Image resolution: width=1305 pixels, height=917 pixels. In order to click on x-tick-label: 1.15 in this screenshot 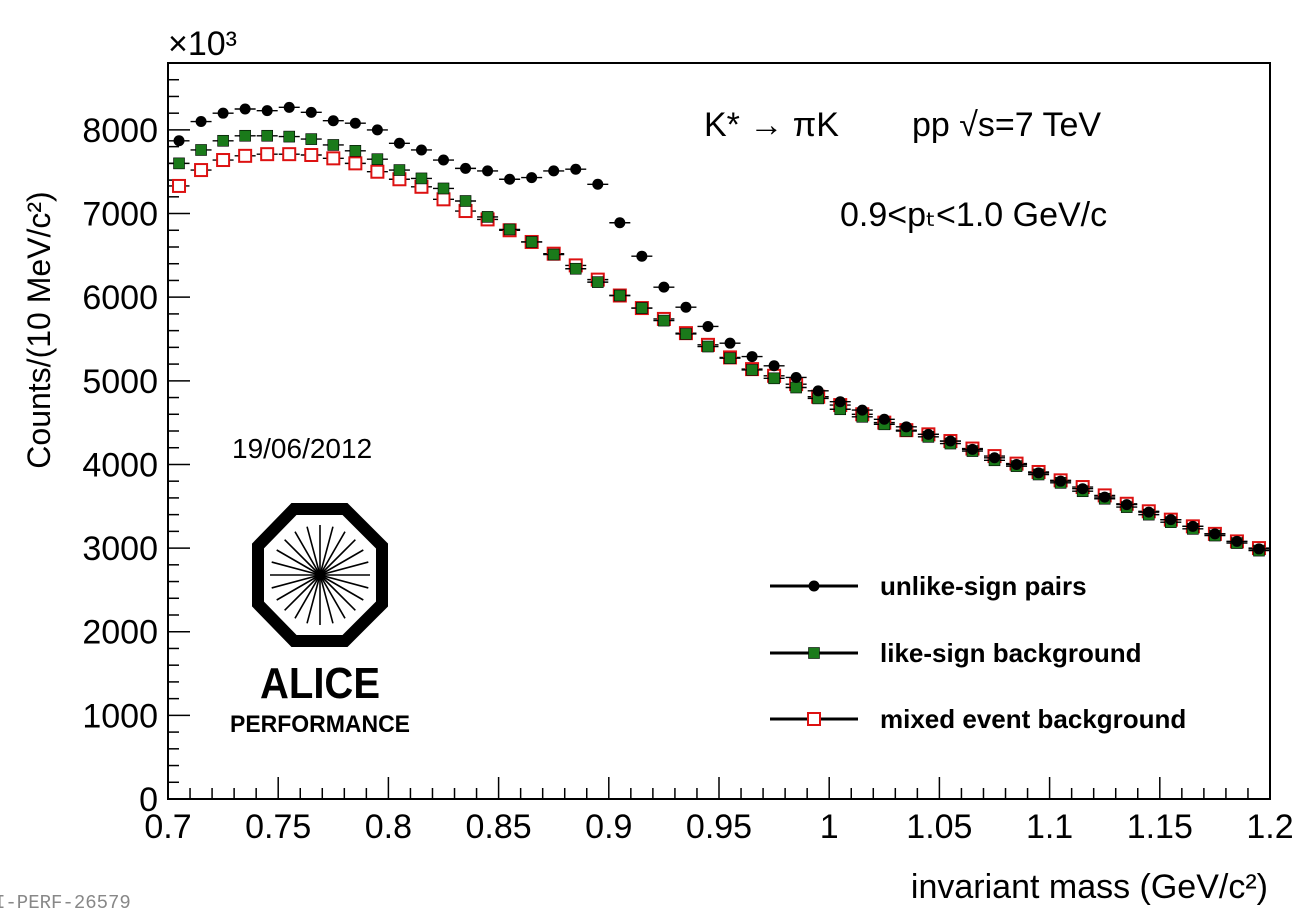, I will do `click(1160, 827)`.